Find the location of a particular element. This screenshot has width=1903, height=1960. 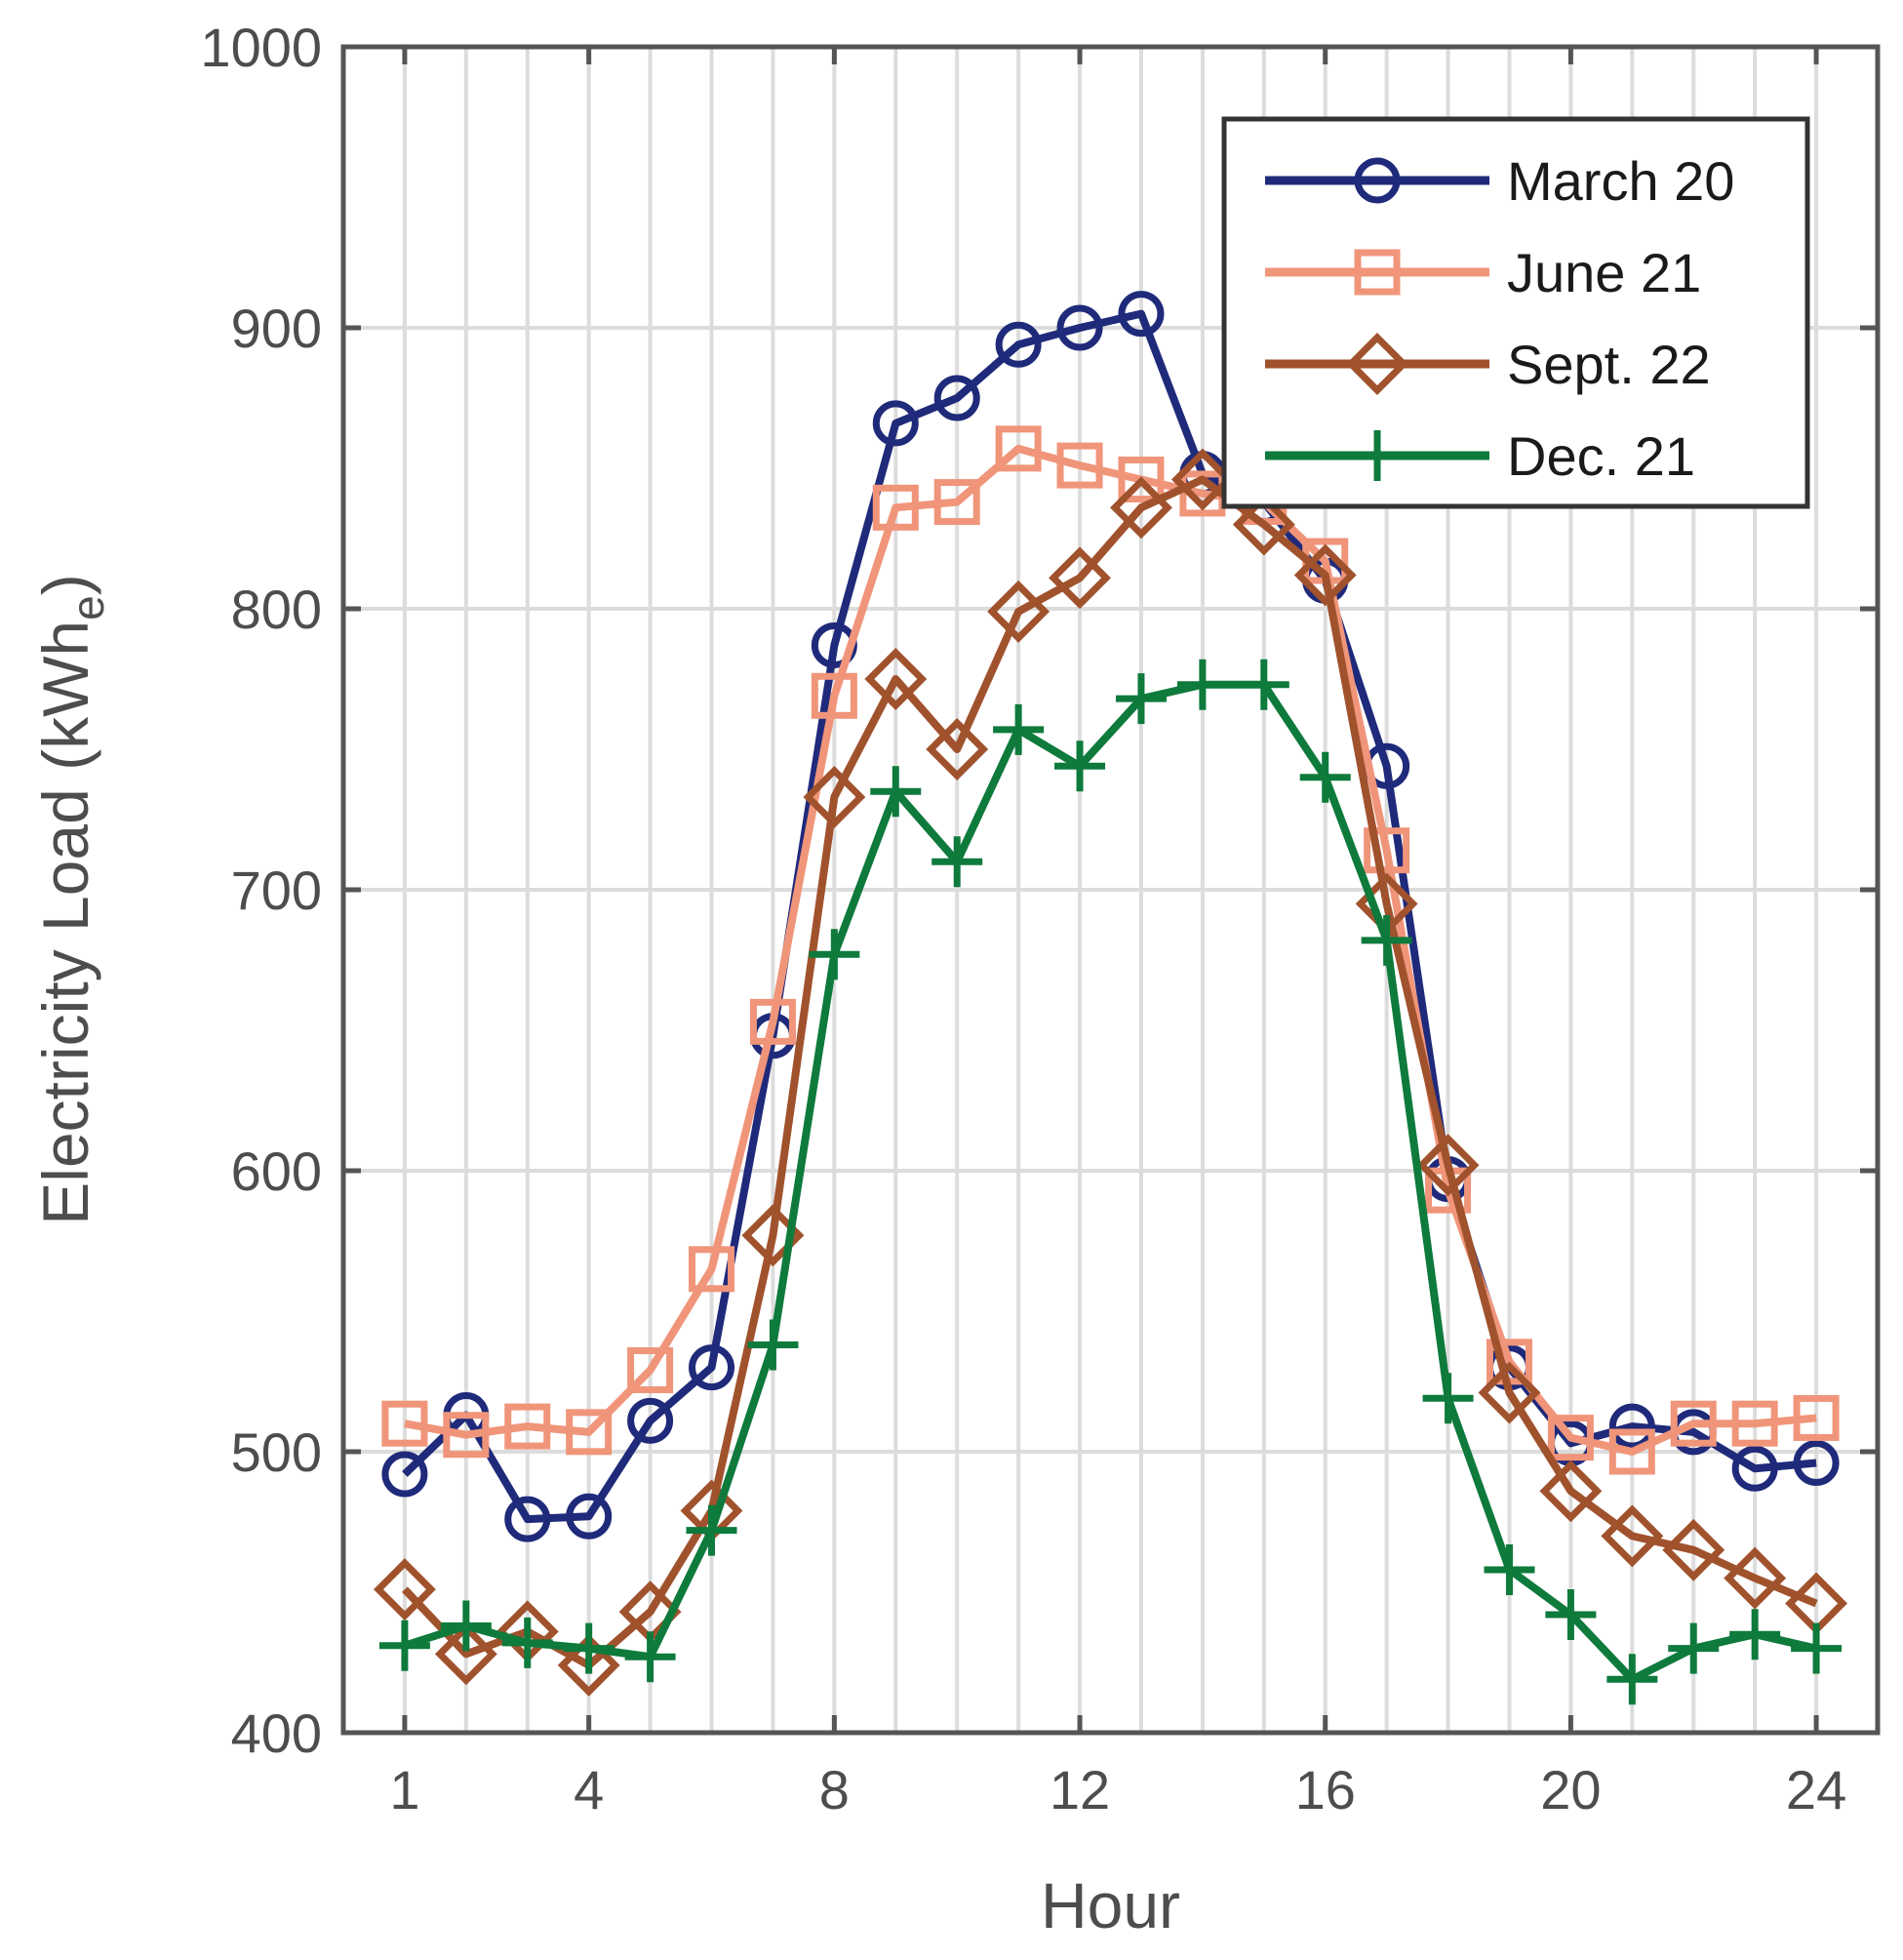

y-axis-title-close: ) is located at coordinates (65, 584).